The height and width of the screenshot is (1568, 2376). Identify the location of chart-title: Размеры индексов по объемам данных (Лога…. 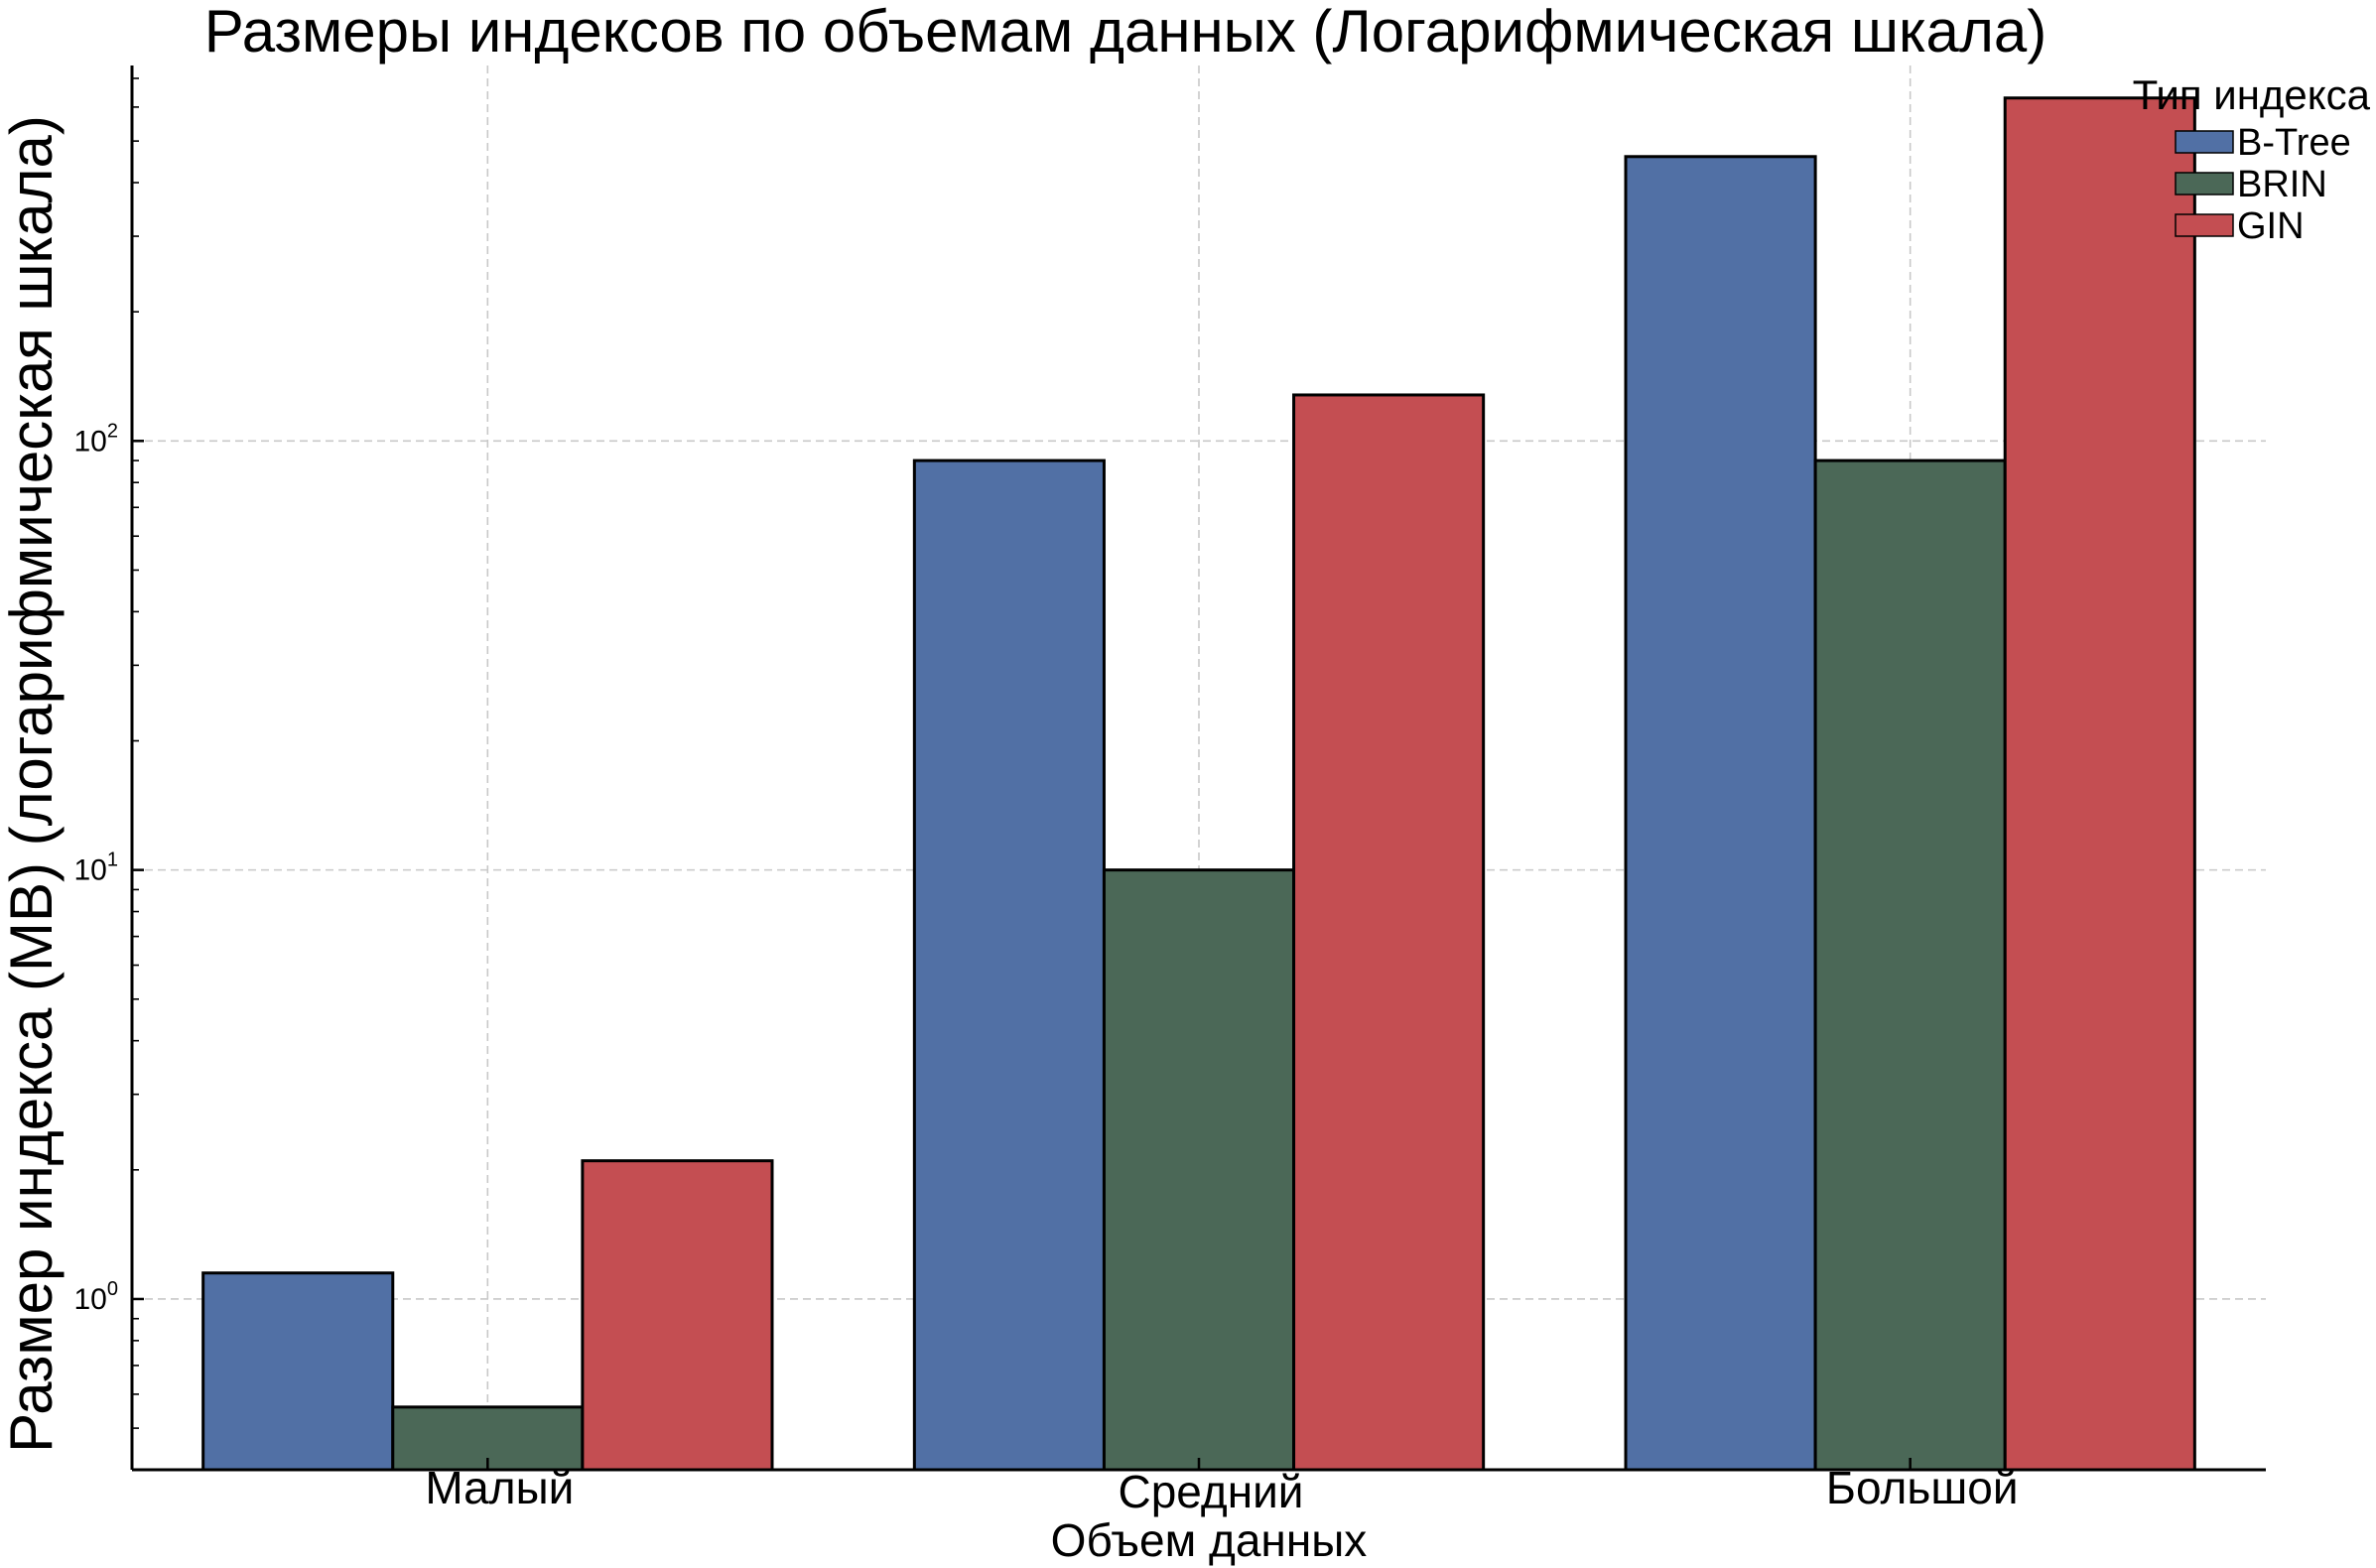
(1125, 32).